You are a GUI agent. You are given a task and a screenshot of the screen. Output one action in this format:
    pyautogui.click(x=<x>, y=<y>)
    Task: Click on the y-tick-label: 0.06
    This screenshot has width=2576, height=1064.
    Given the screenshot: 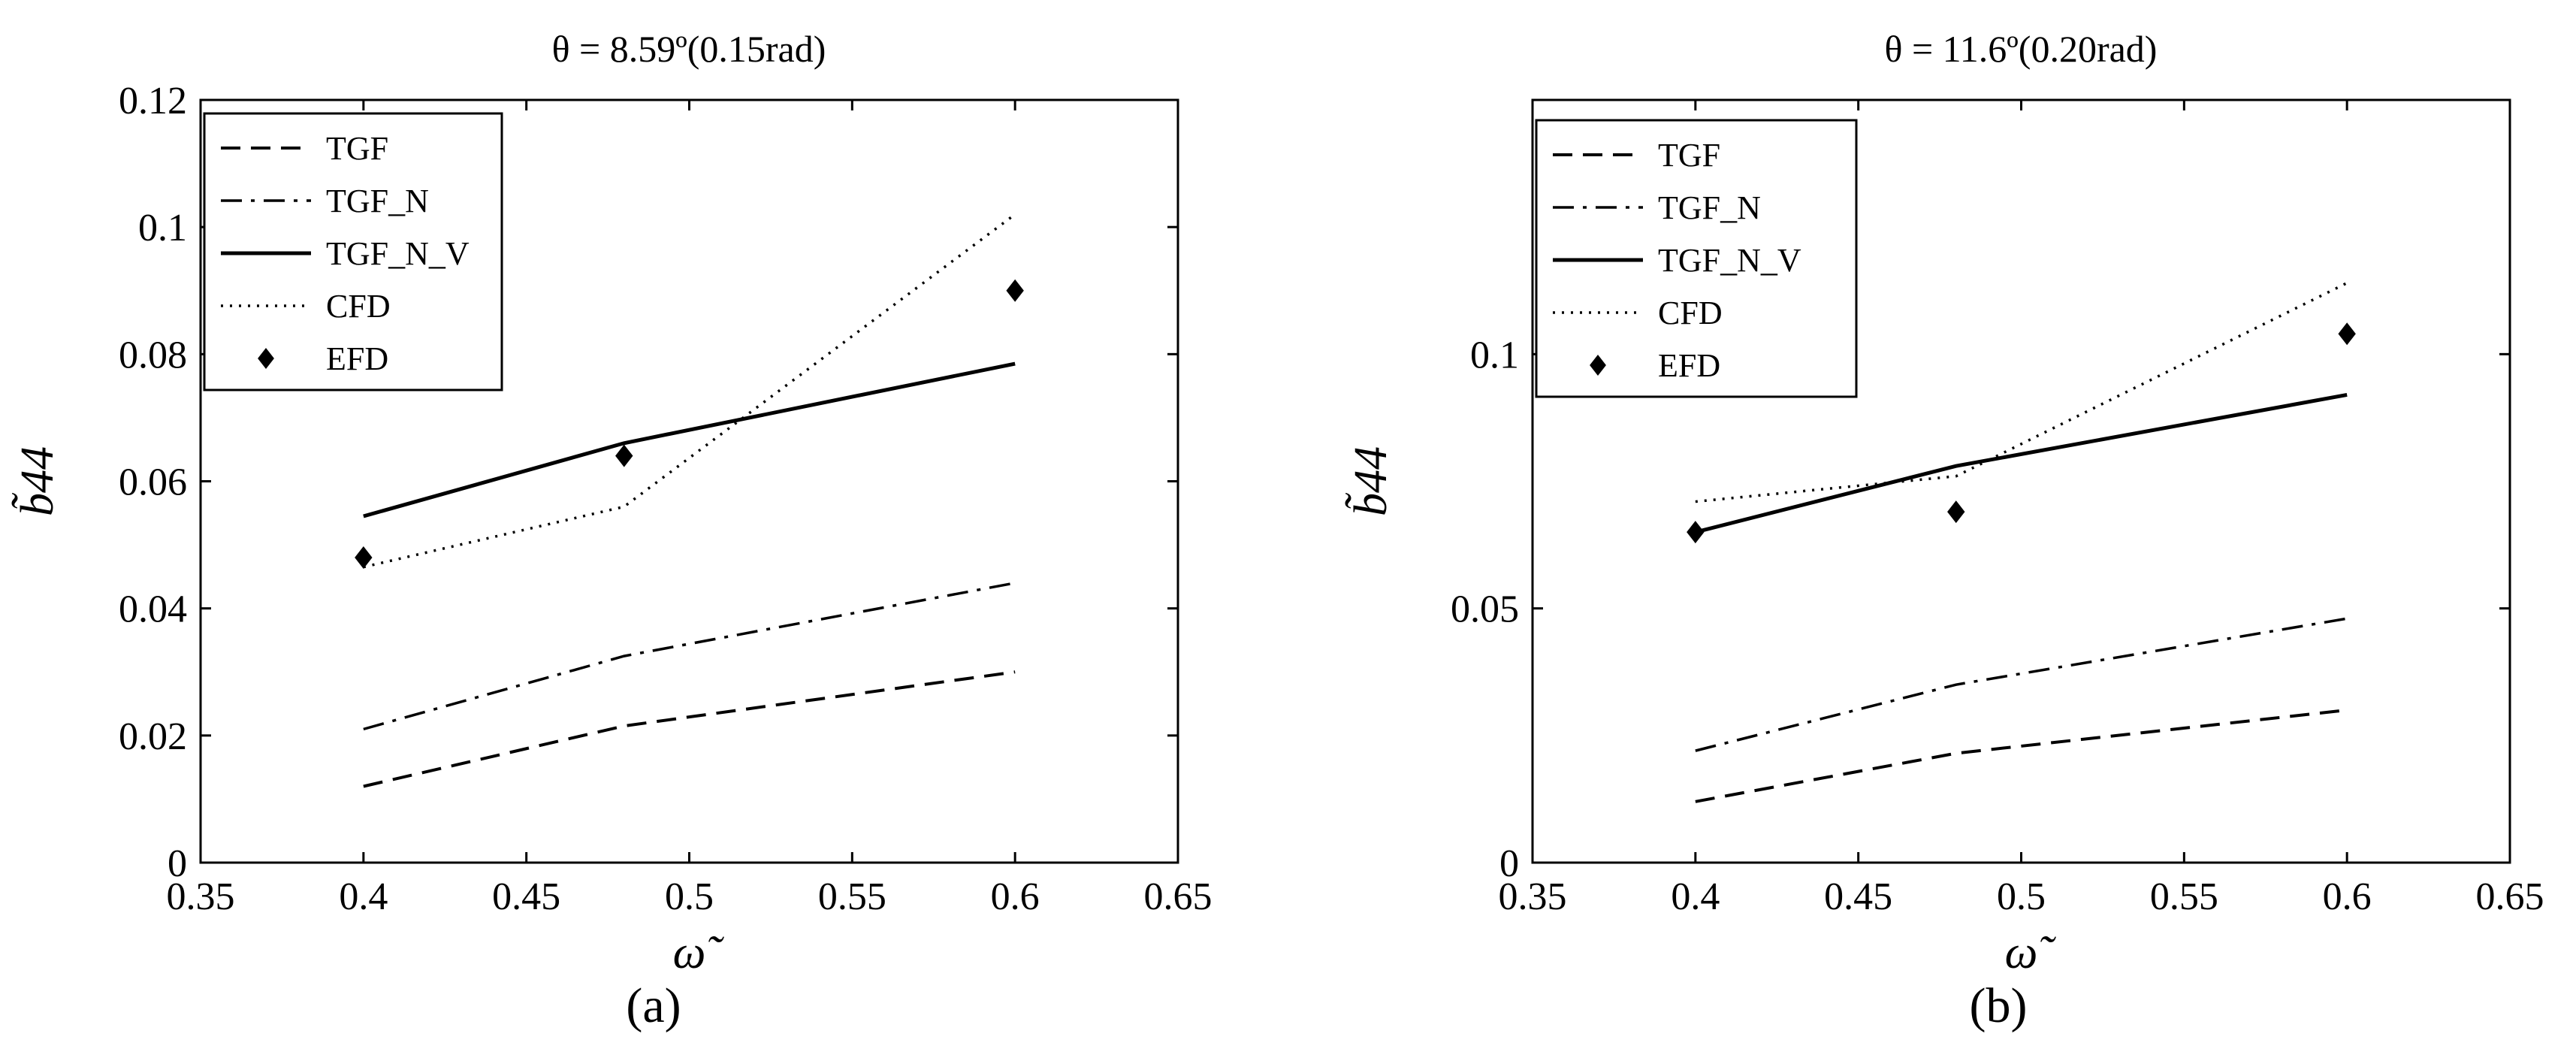 What is the action you would take?
    pyautogui.click(x=153, y=482)
    